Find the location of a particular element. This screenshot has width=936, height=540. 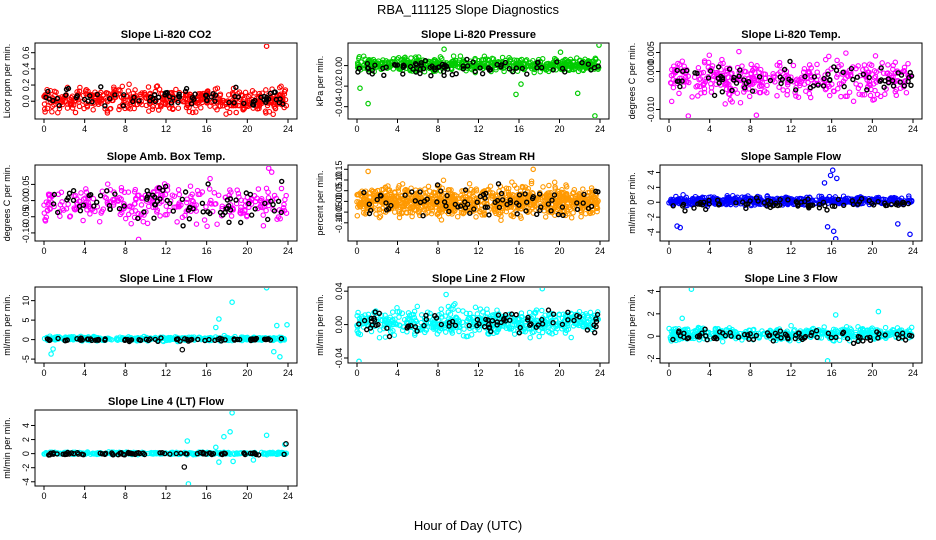

y-tick-label: -4 is located at coordinates (651, 232).